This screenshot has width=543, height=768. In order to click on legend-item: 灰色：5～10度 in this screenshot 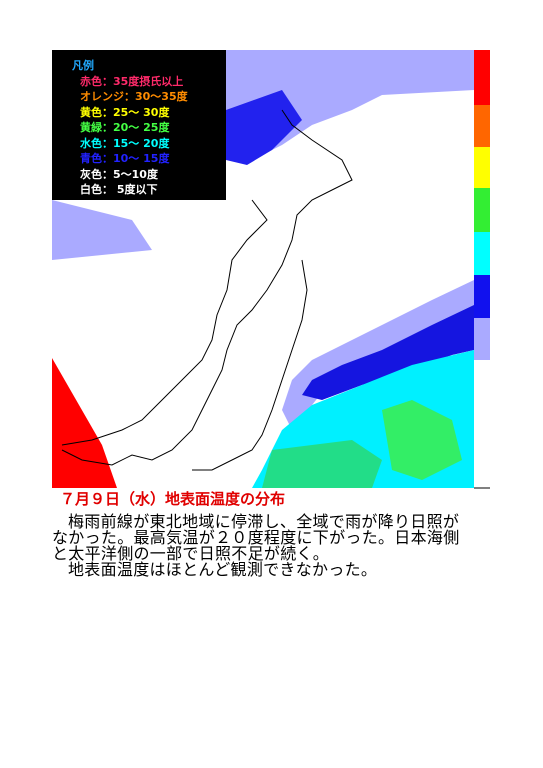, I will do `click(119, 174)`.